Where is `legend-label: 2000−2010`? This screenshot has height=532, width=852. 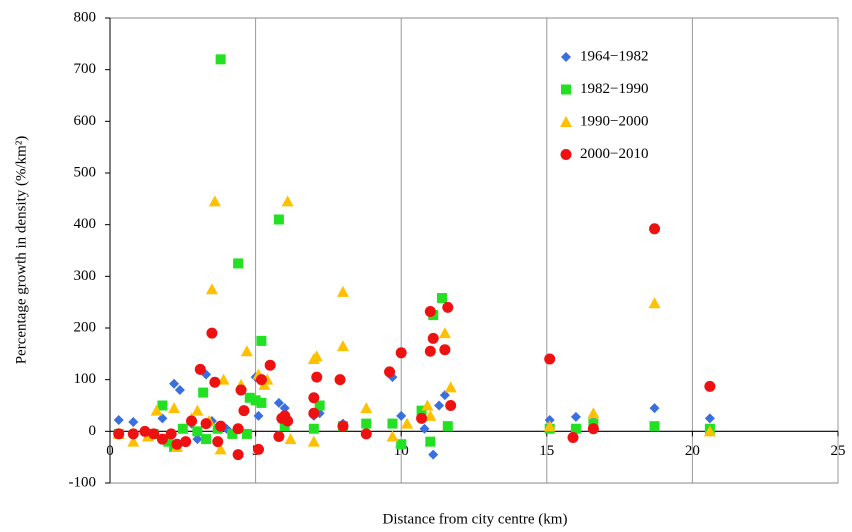
legend-label: 2000−2010 is located at coordinates (614, 154).